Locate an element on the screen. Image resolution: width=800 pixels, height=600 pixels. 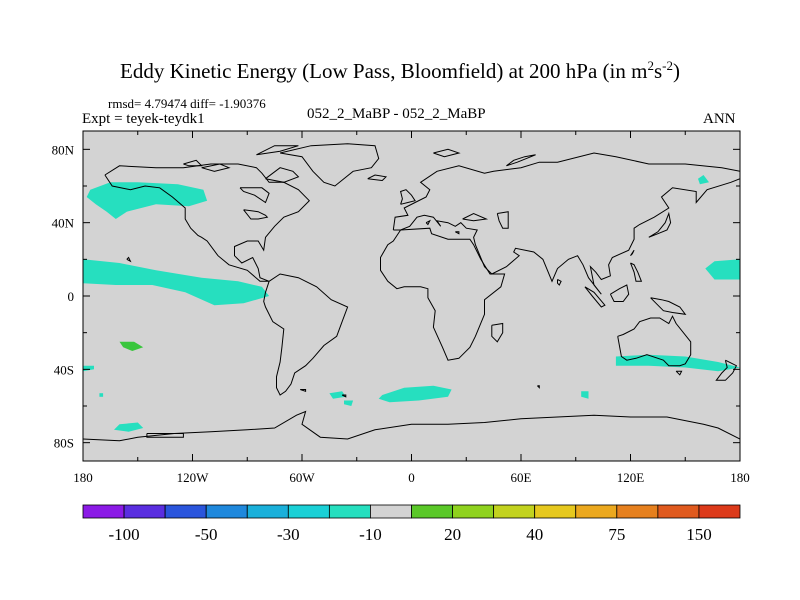
colorbar-label: -10 is located at coordinates (370, 534).